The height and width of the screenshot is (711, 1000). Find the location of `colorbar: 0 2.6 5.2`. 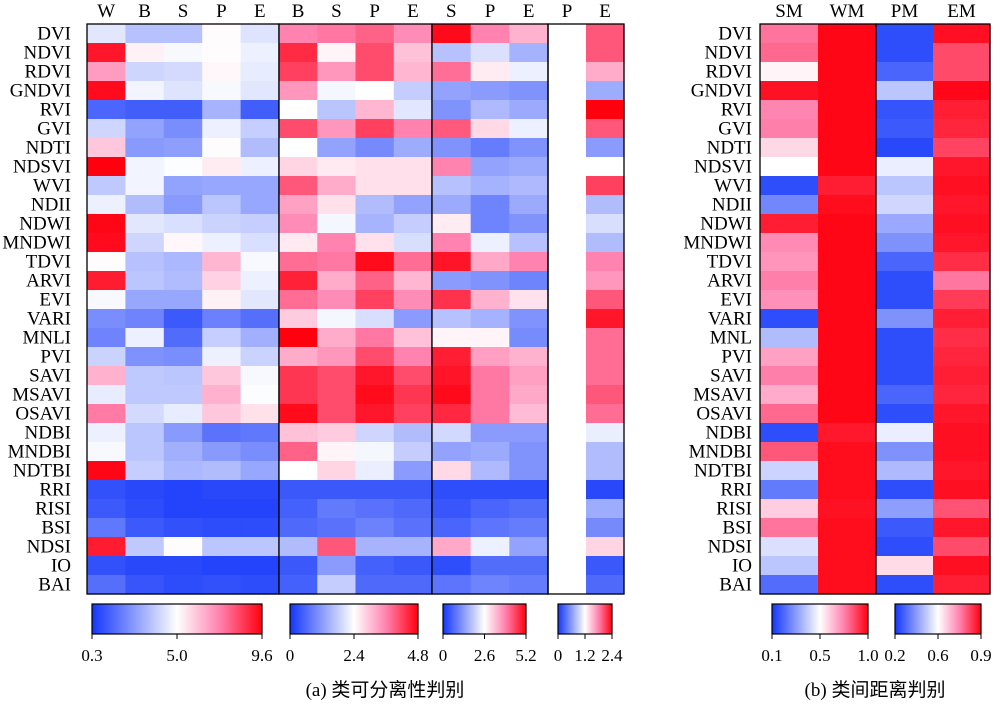

colorbar: 0 2.6 5.2 is located at coordinates (488, 634).